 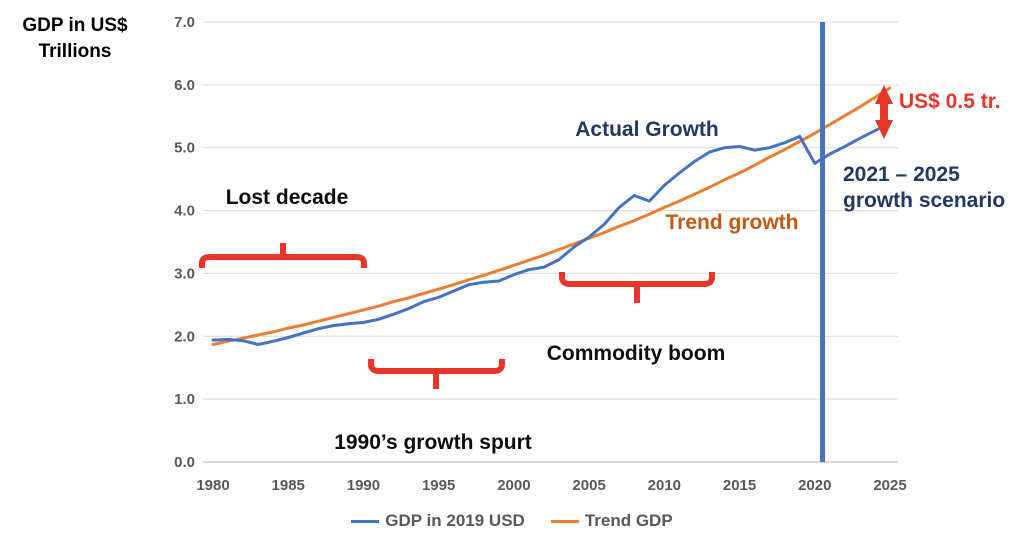 What do you see at coordinates (184, 148) in the screenshot?
I see `y-tick-label: 5.0` at bounding box center [184, 148].